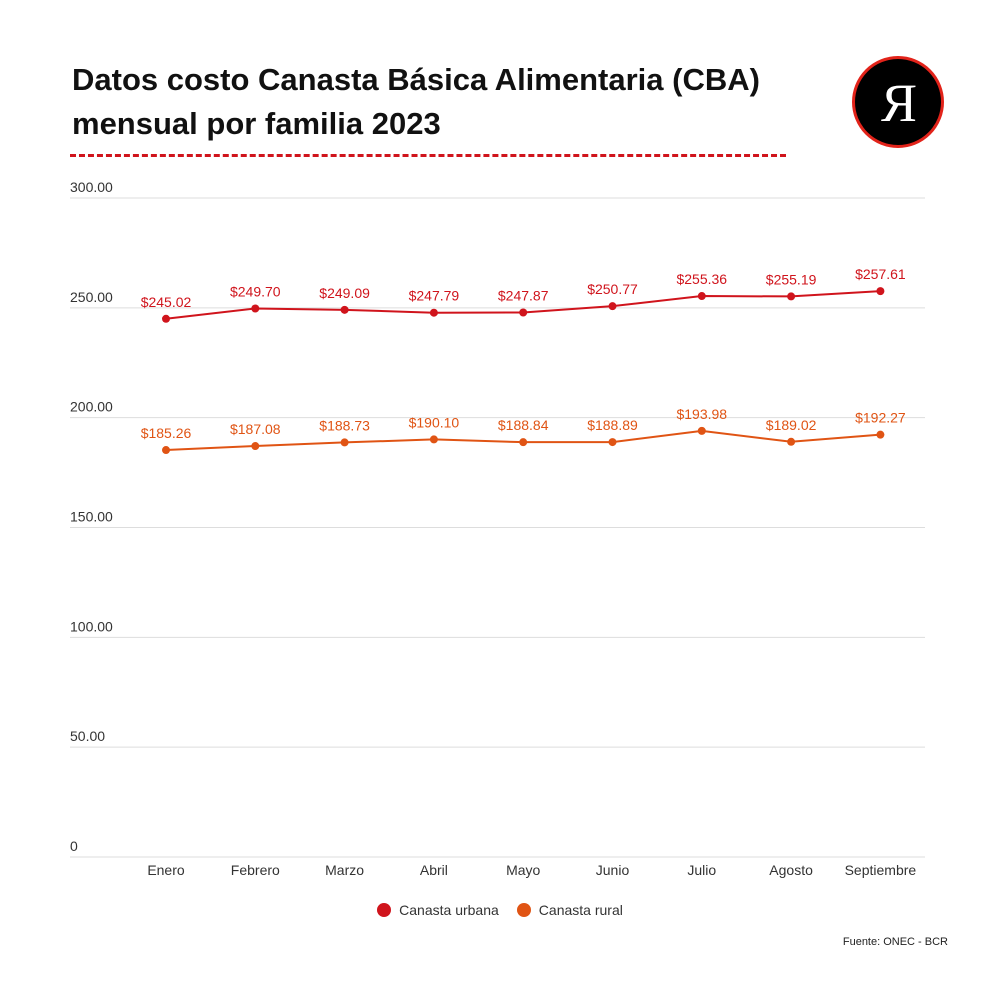  What do you see at coordinates (701, 414) in the screenshot?
I see `data-label: $193.98` at bounding box center [701, 414].